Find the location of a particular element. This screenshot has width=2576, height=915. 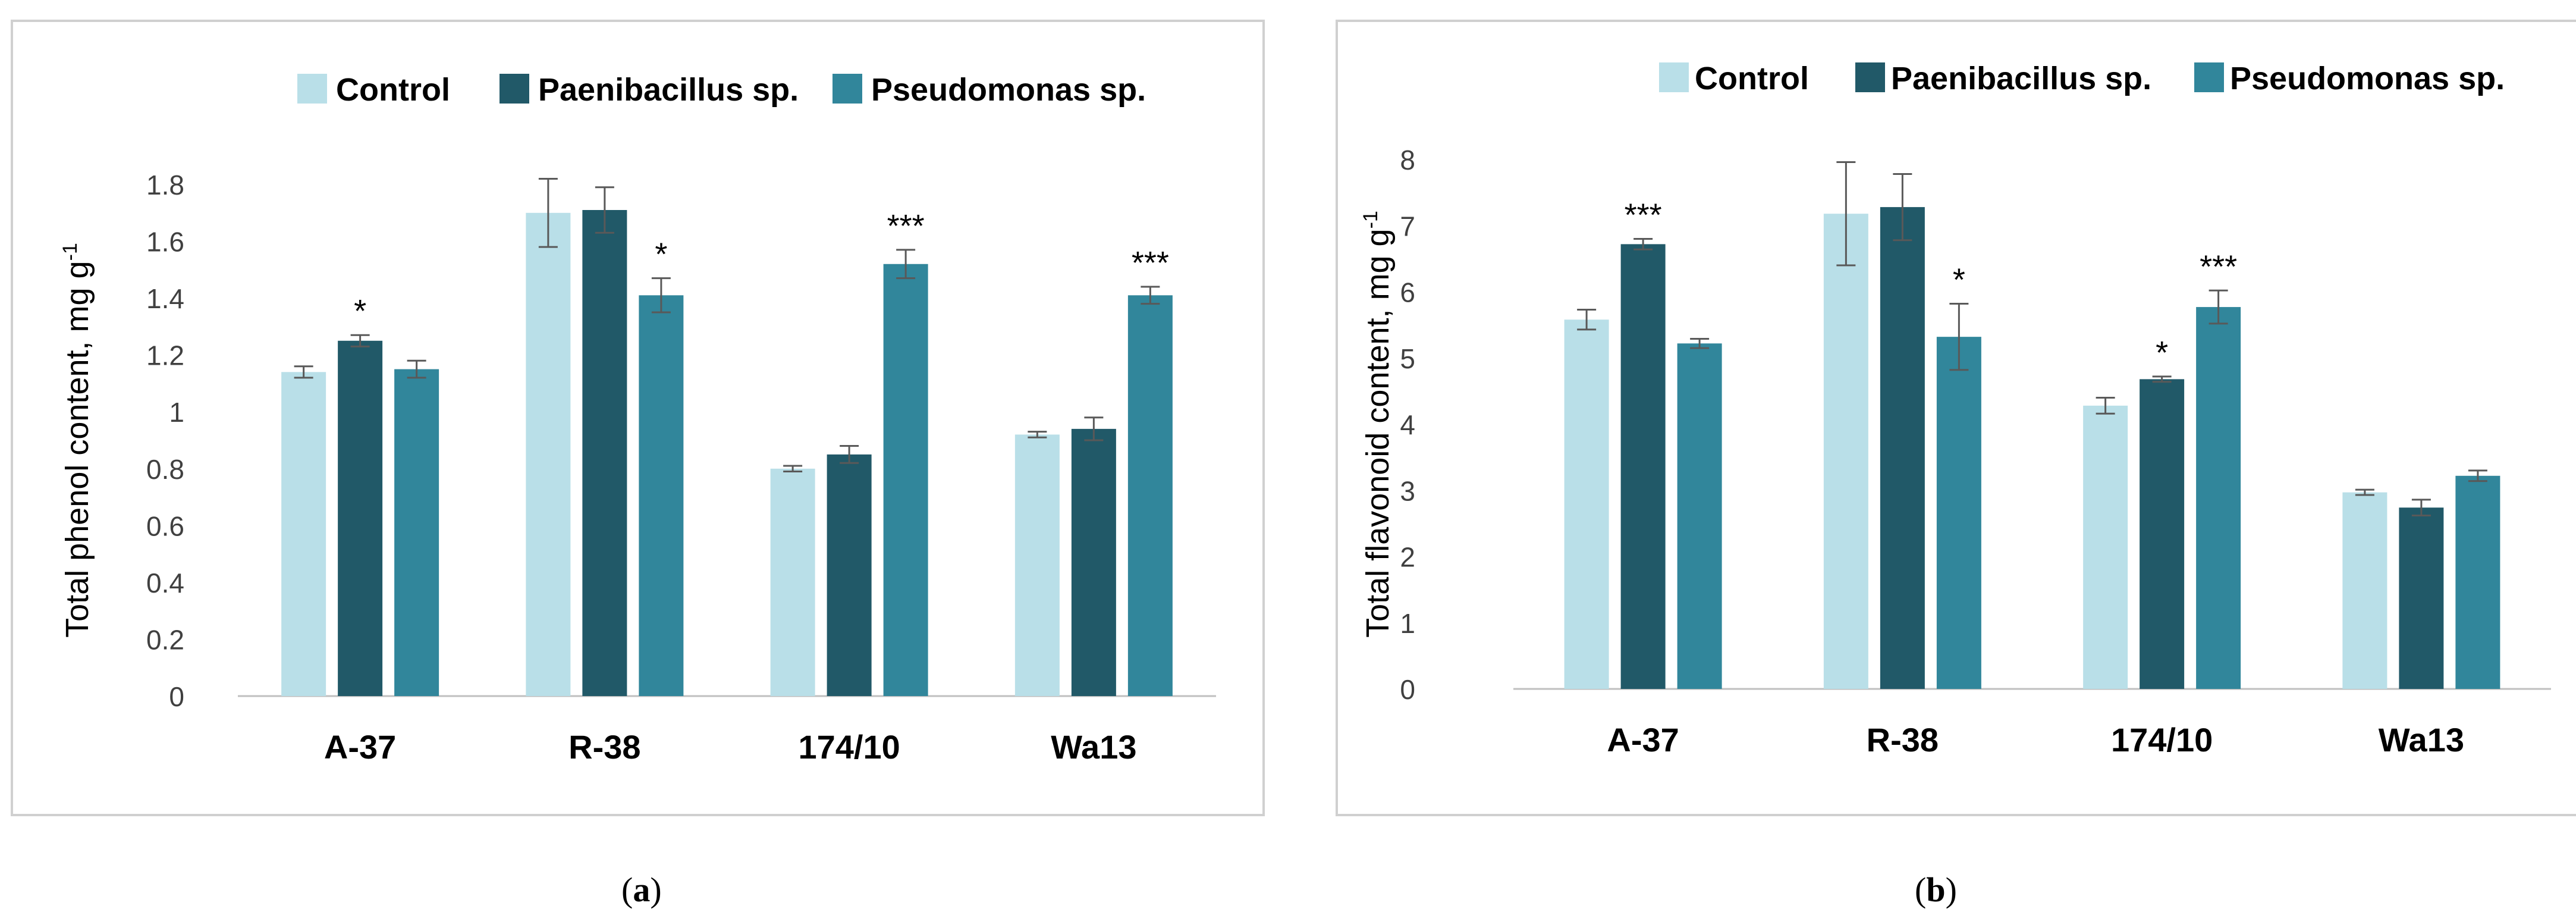

y-tick-label: 6 is located at coordinates (1407, 293).